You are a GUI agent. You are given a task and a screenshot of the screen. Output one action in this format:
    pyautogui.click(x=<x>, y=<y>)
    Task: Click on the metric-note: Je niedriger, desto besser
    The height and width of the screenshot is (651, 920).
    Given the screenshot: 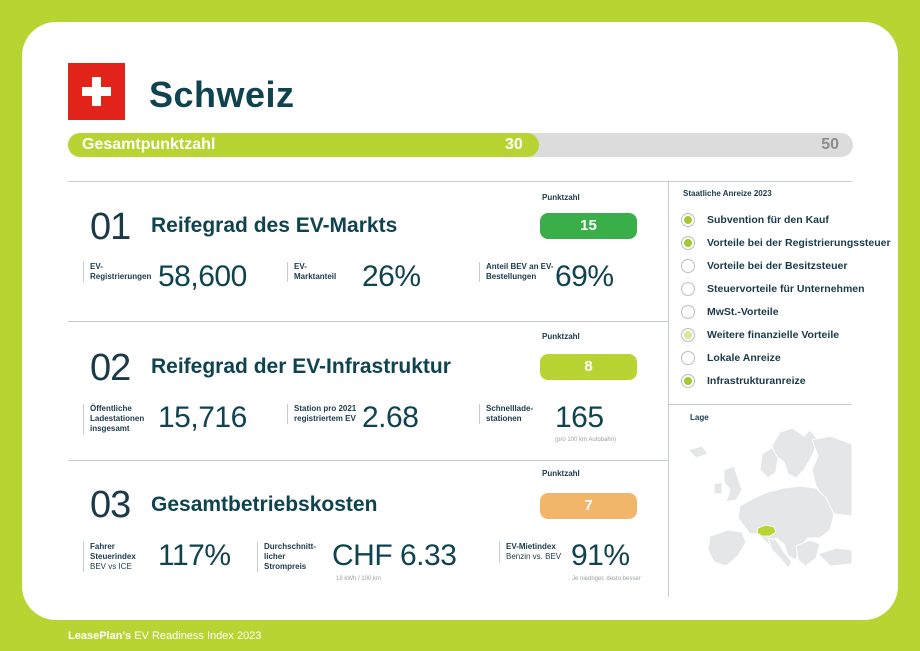 What is the action you would take?
    pyautogui.click(x=606, y=579)
    